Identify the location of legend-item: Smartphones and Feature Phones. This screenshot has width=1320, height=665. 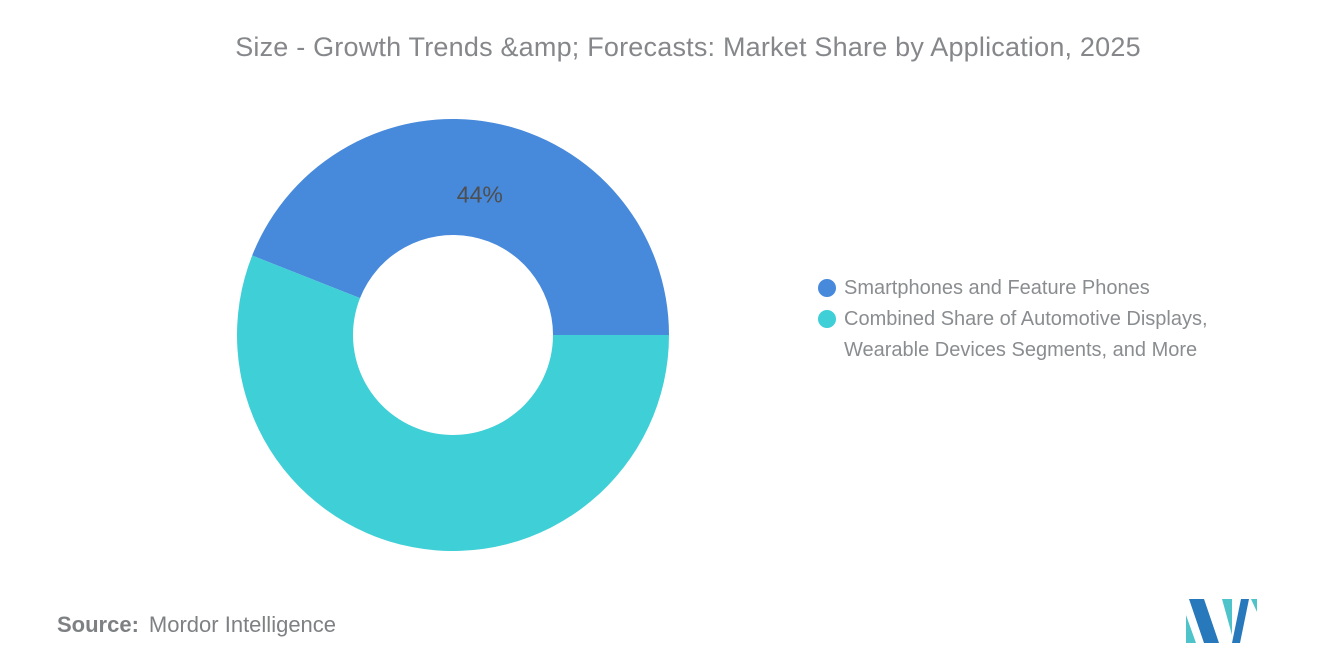
(1013, 288).